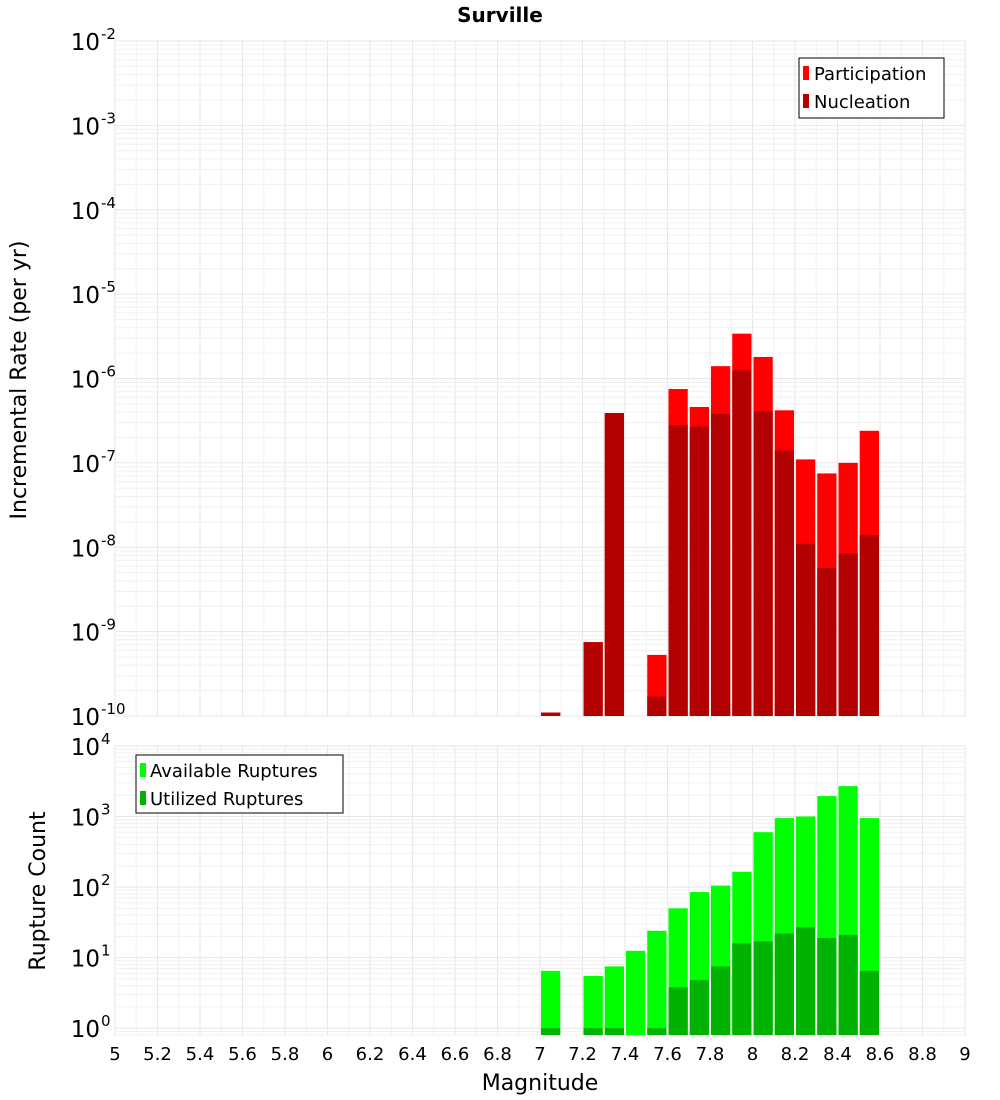 This screenshot has height=1100, width=1000. What do you see at coordinates (806, 101) in the screenshot?
I see `legend-swatch-nucleation` at bounding box center [806, 101].